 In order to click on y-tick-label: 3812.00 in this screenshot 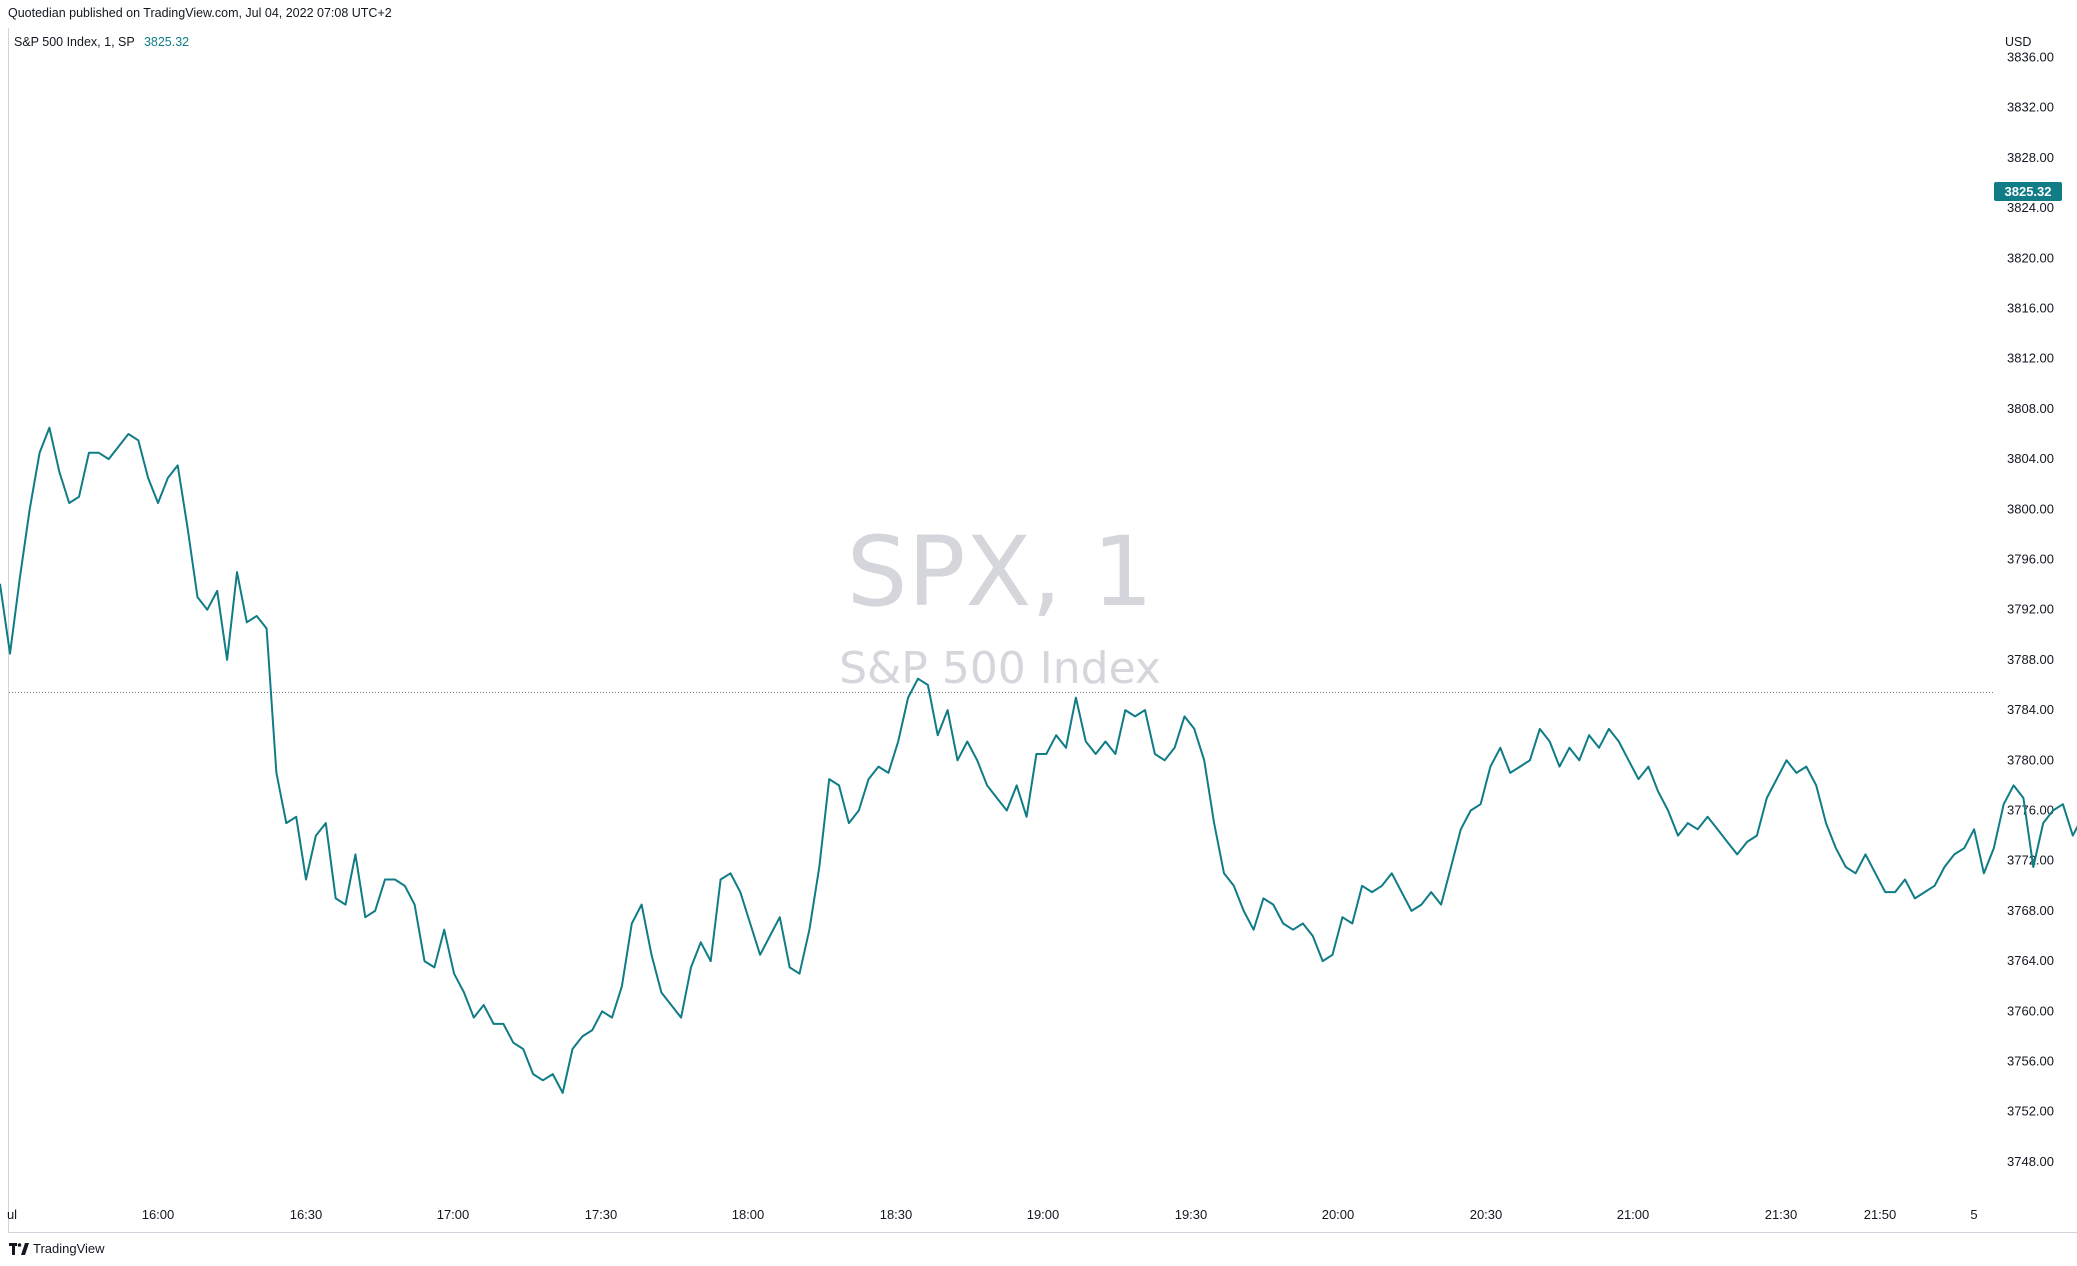, I will do `click(2030, 358)`.